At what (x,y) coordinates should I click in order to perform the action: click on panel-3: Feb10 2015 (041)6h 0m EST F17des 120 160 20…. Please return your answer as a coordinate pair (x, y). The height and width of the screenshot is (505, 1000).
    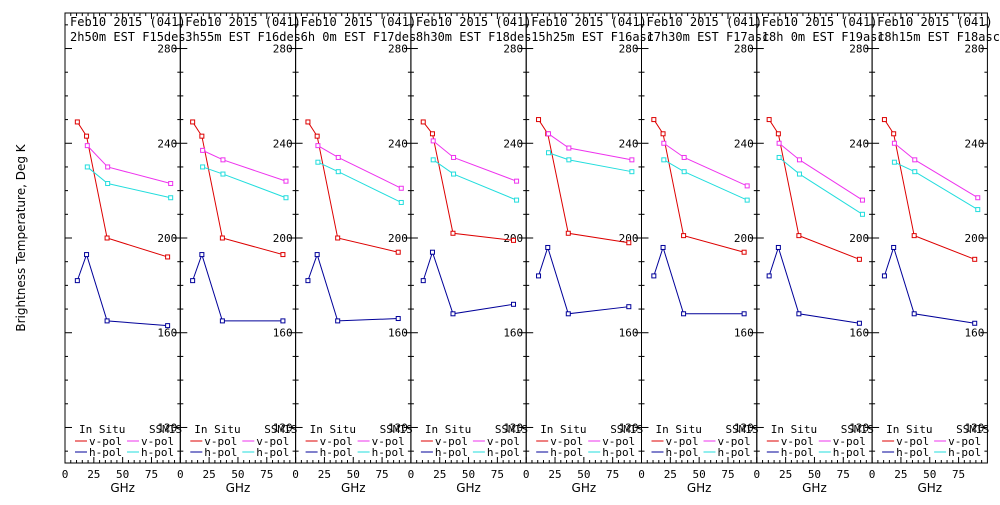
    Looking at the image, I should click on (354, 253).